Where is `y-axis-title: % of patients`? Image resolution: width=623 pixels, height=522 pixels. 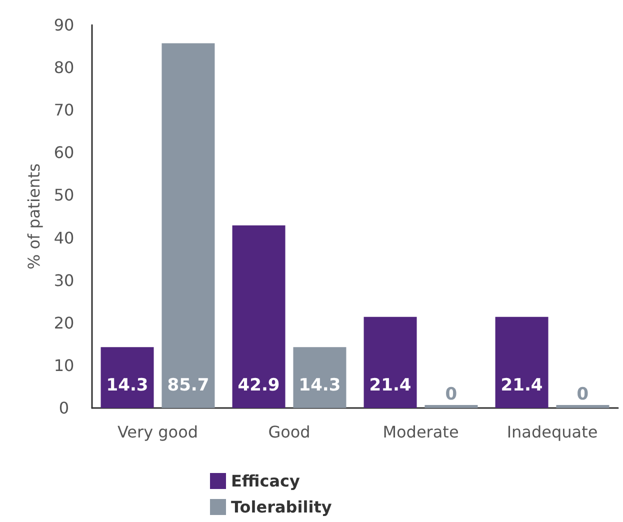 y-axis-title: % of patients is located at coordinates (34, 216).